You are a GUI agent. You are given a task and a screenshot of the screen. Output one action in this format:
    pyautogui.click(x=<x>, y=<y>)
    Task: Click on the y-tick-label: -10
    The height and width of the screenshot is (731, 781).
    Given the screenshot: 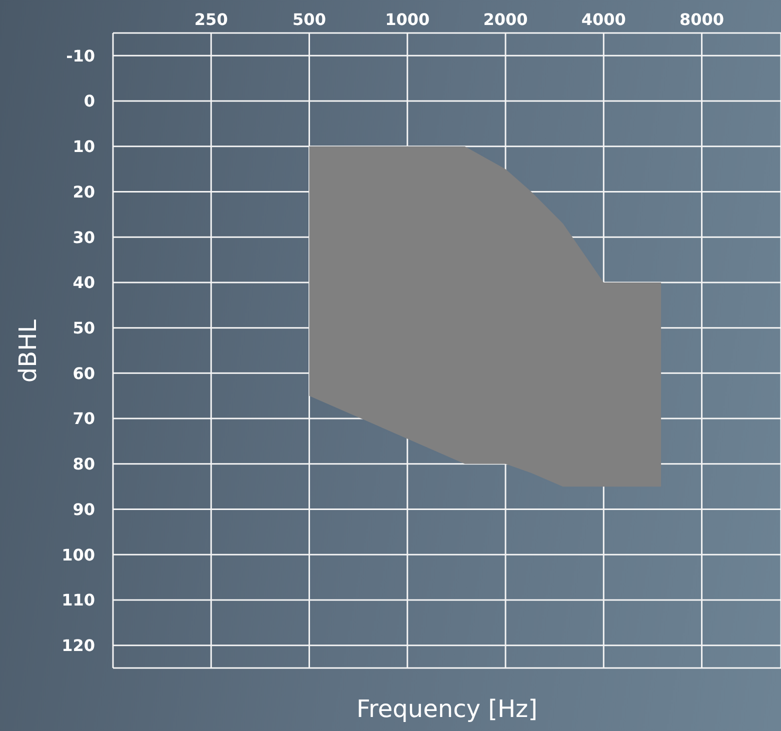 What is the action you would take?
    pyautogui.click(x=80, y=56)
    